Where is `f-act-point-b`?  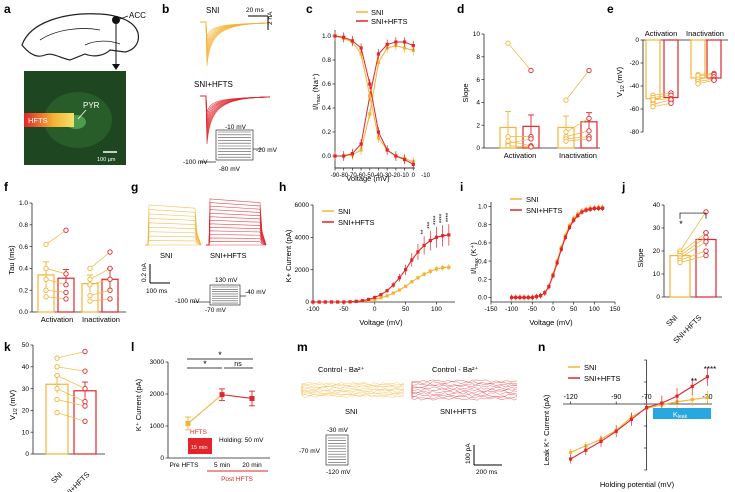
f-act-point-b is located at coordinates (66, 292).